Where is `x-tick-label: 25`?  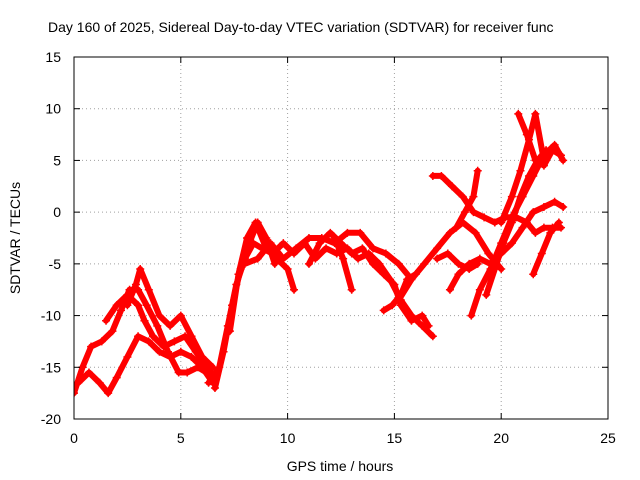 x-tick-label: 25 is located at coordinates (608, 438).